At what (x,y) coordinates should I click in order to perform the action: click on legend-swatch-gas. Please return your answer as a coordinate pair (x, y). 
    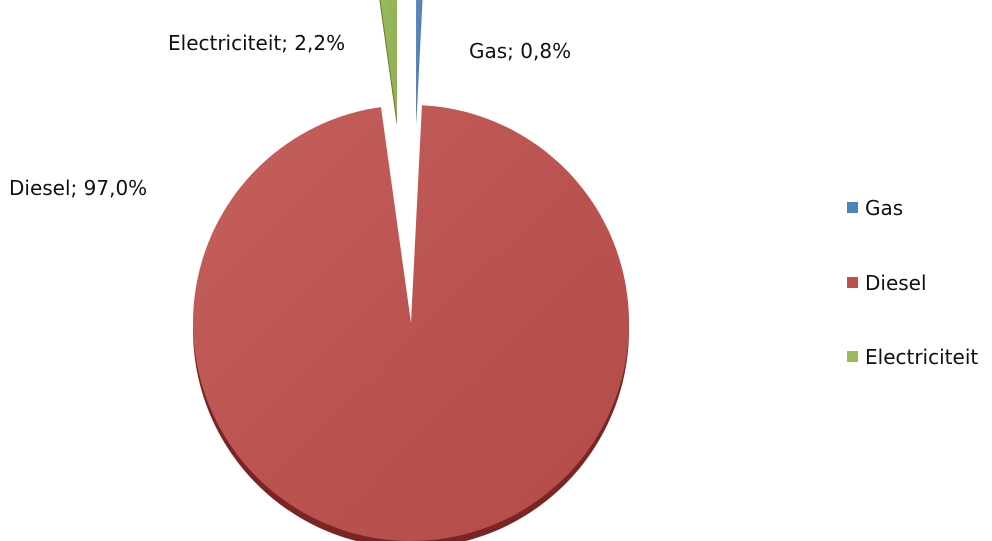
    Looking at the image, I should click on (852, 207).